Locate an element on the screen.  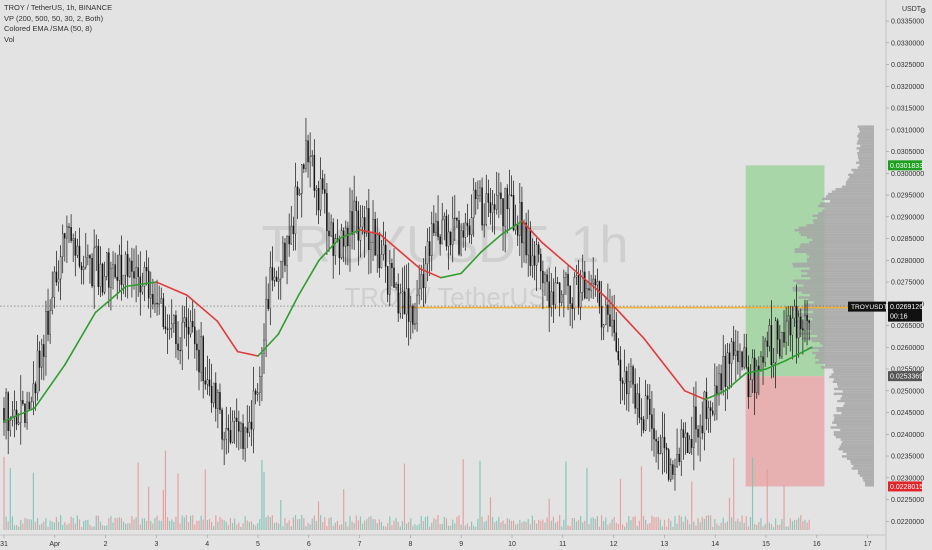
price-tick-label: 0.0320000 is located at coordinates (907, 87).